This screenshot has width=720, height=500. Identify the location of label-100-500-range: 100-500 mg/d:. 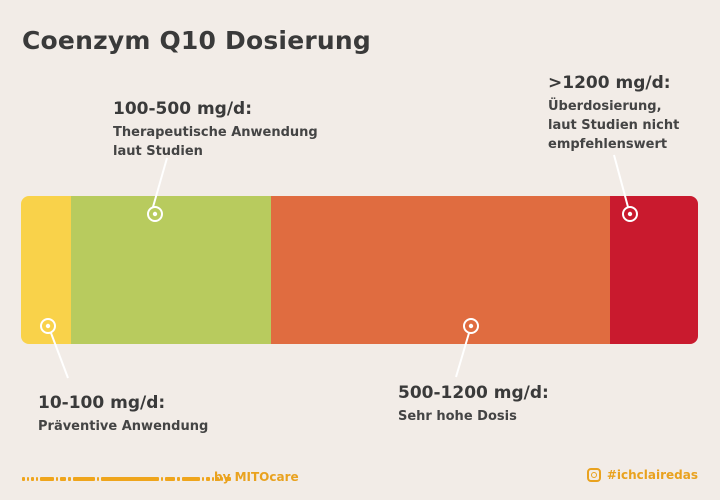
(183, 109).